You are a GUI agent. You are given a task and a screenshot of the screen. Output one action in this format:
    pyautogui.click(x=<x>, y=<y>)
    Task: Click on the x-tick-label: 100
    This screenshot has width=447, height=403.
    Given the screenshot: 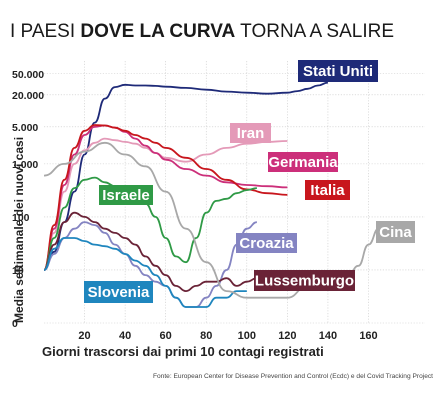 What is the action you would take?
    pyautogui.click(x=247, y=336)
    